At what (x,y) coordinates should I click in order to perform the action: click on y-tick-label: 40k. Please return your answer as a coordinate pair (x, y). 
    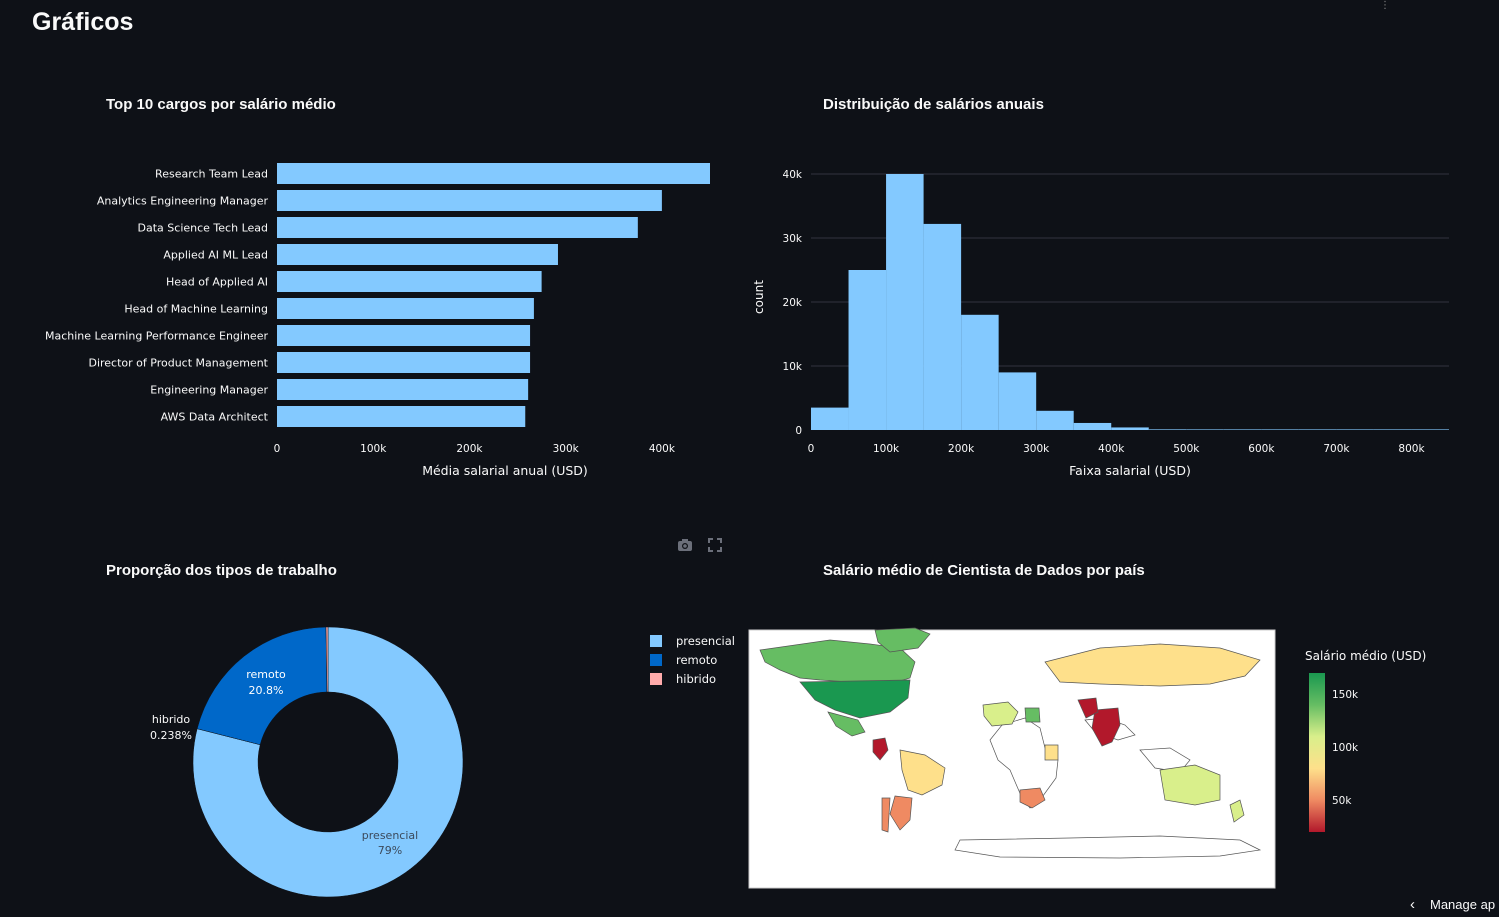
    Looking at the image, I should click on (793, 175).